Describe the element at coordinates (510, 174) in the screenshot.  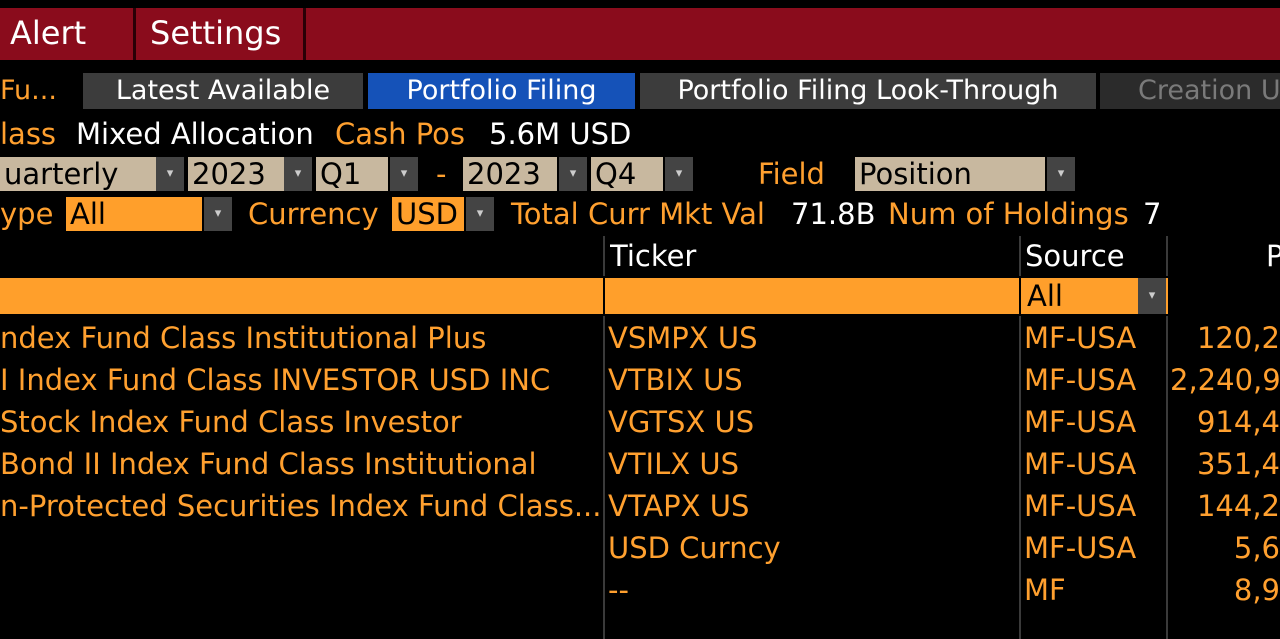
I see `end-year-select: 2023` at that location.